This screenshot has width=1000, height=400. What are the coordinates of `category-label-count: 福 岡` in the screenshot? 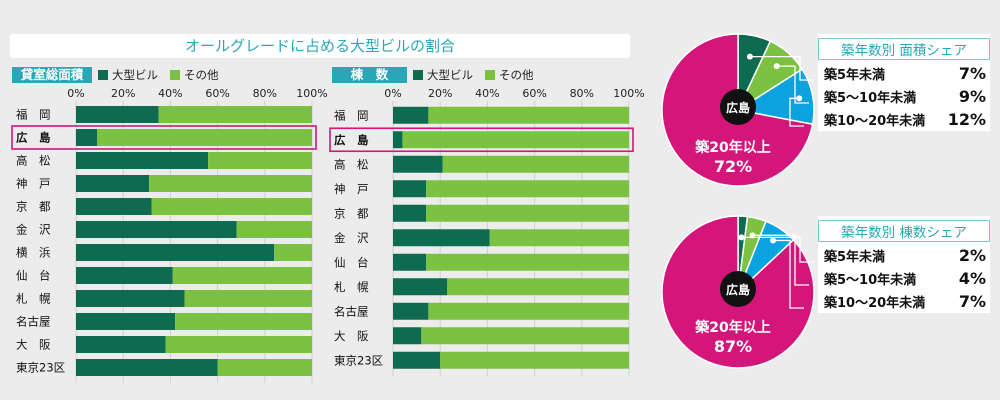 It's located at (351, 115).